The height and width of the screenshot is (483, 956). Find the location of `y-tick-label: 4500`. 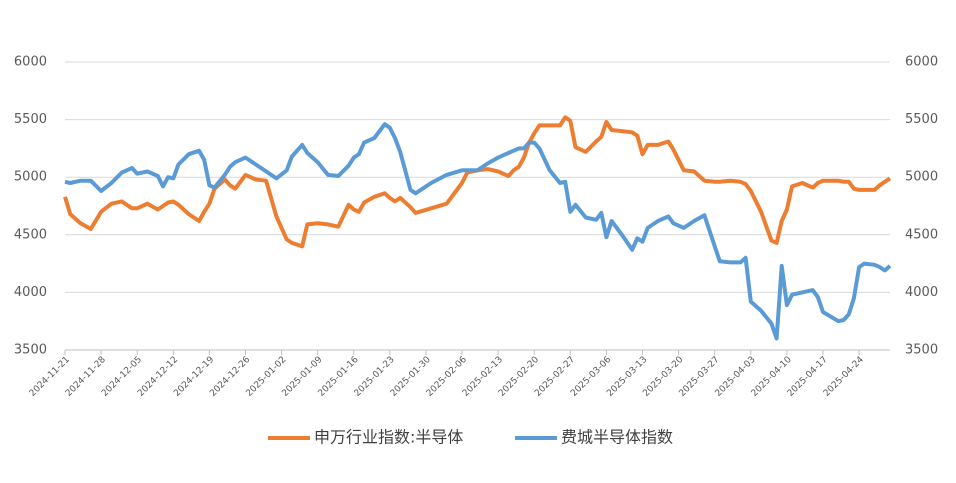

y-tick-label: 4500 is located at coordinates (30, 234).